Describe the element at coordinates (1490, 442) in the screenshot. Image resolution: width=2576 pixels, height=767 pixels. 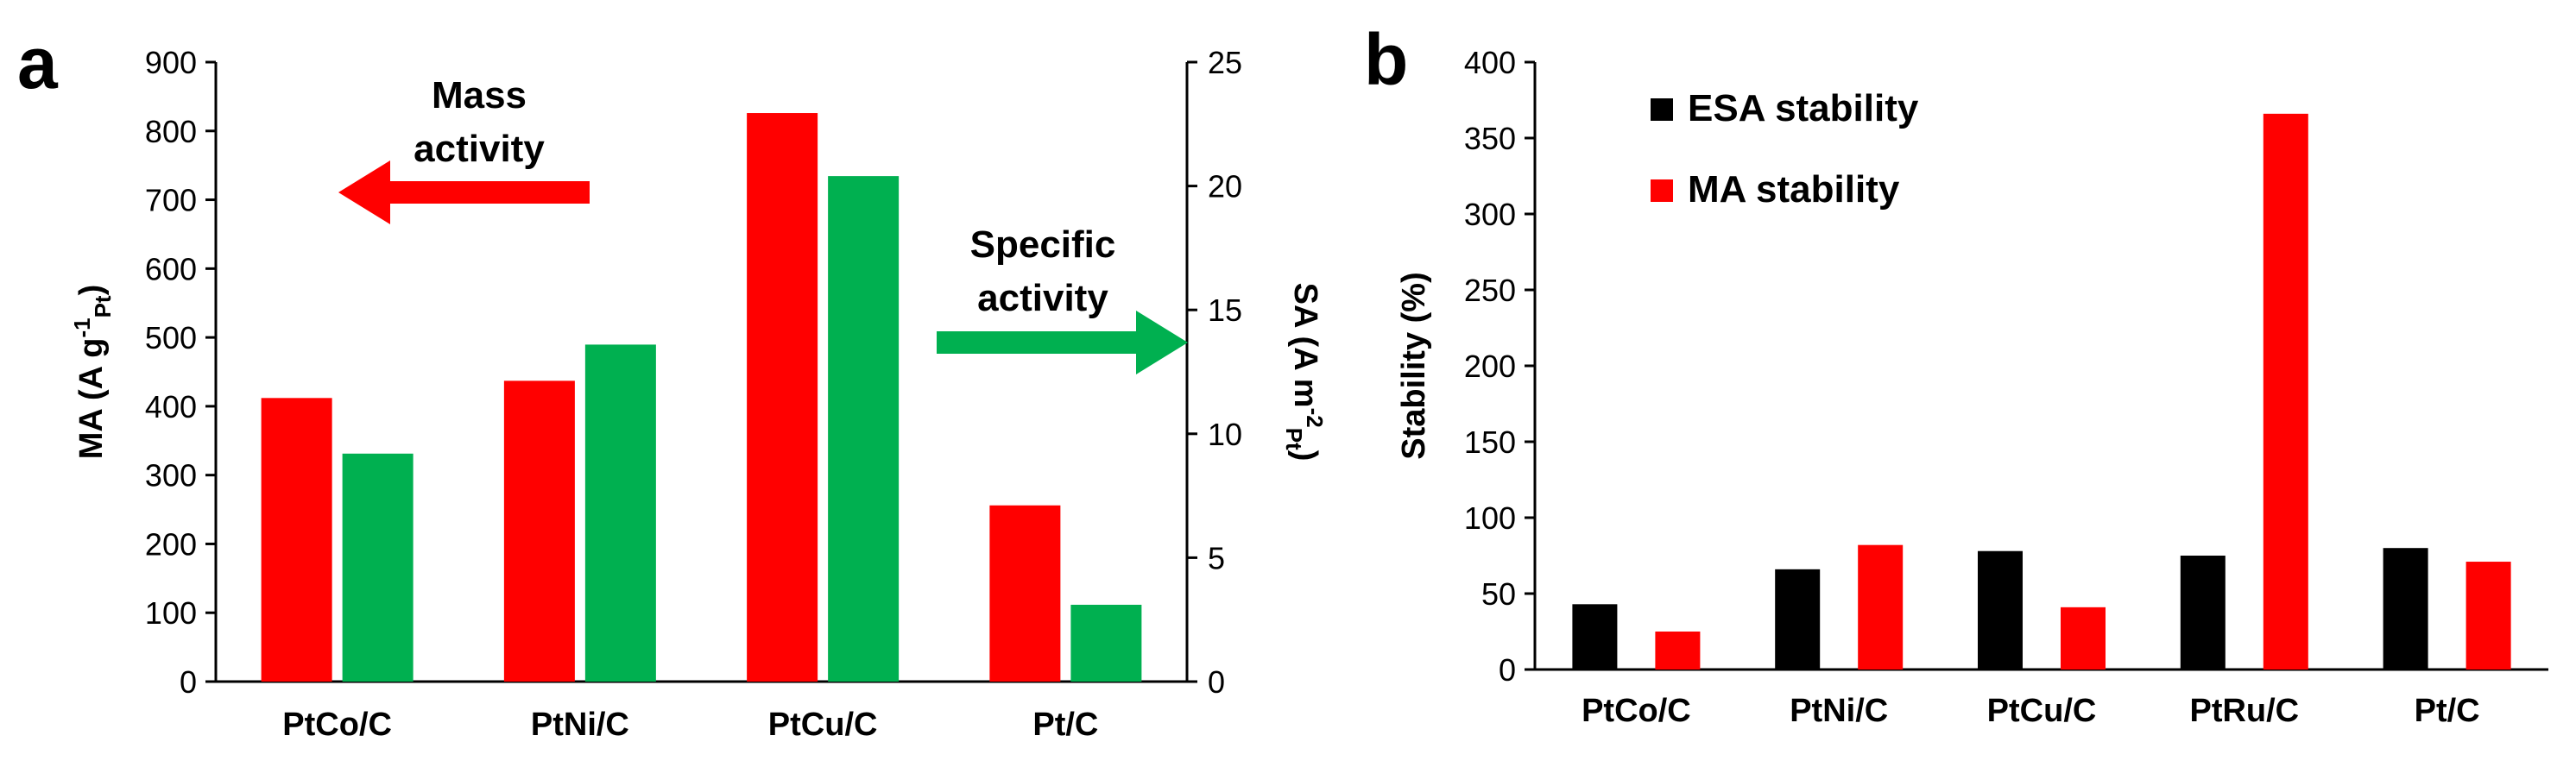
I see `y-tick-label: 150` at that location.